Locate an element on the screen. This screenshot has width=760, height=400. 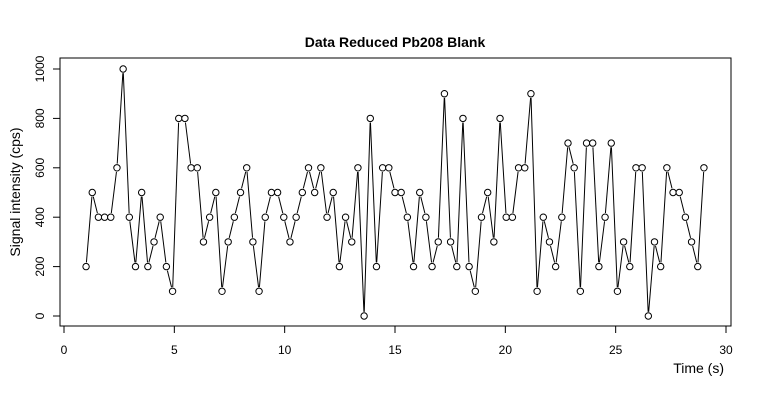
x-tick-label: 0 is located at coordinates (64, 350).